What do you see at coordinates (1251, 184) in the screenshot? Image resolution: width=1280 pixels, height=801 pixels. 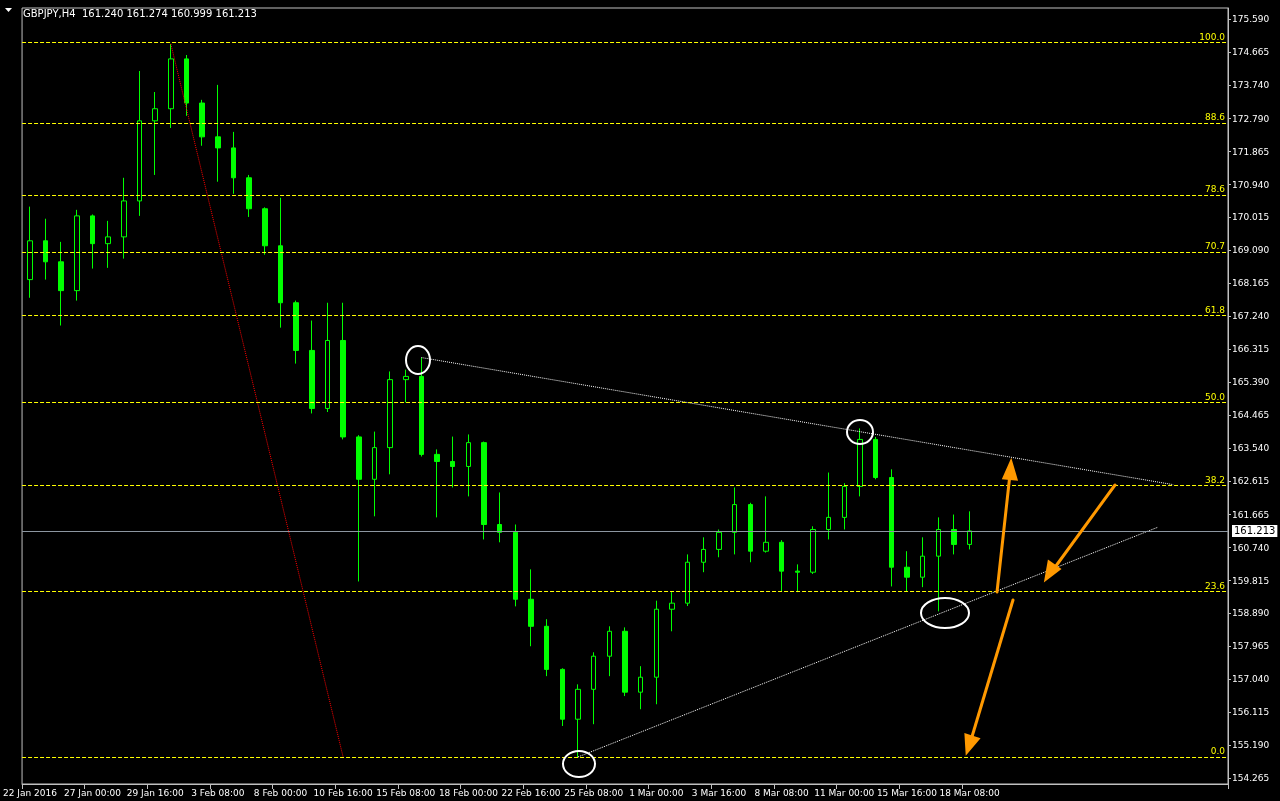 I see `y-tick-label: 170.940` at bounding box center [1251, 184].